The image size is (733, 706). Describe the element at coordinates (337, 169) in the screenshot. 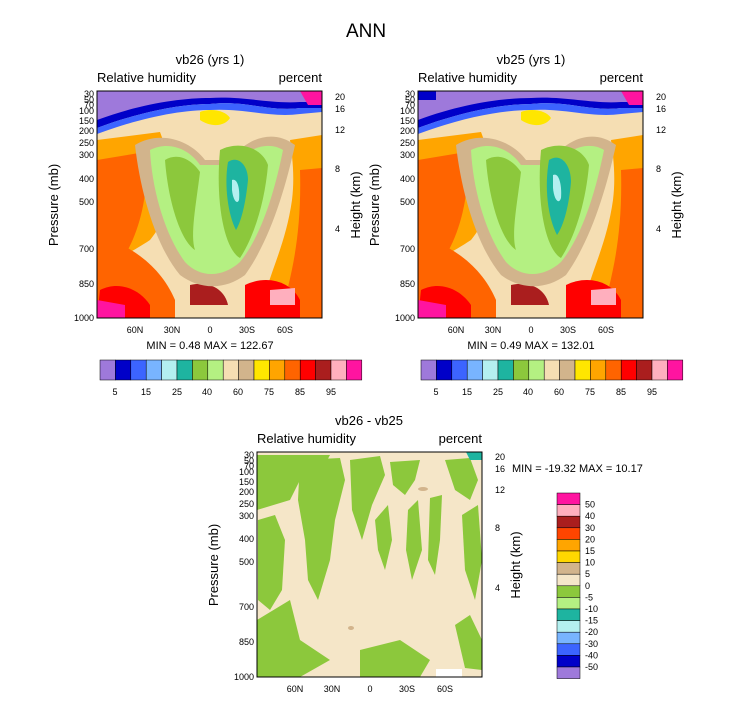

I see `y-right-tick-label: 8` at that location.